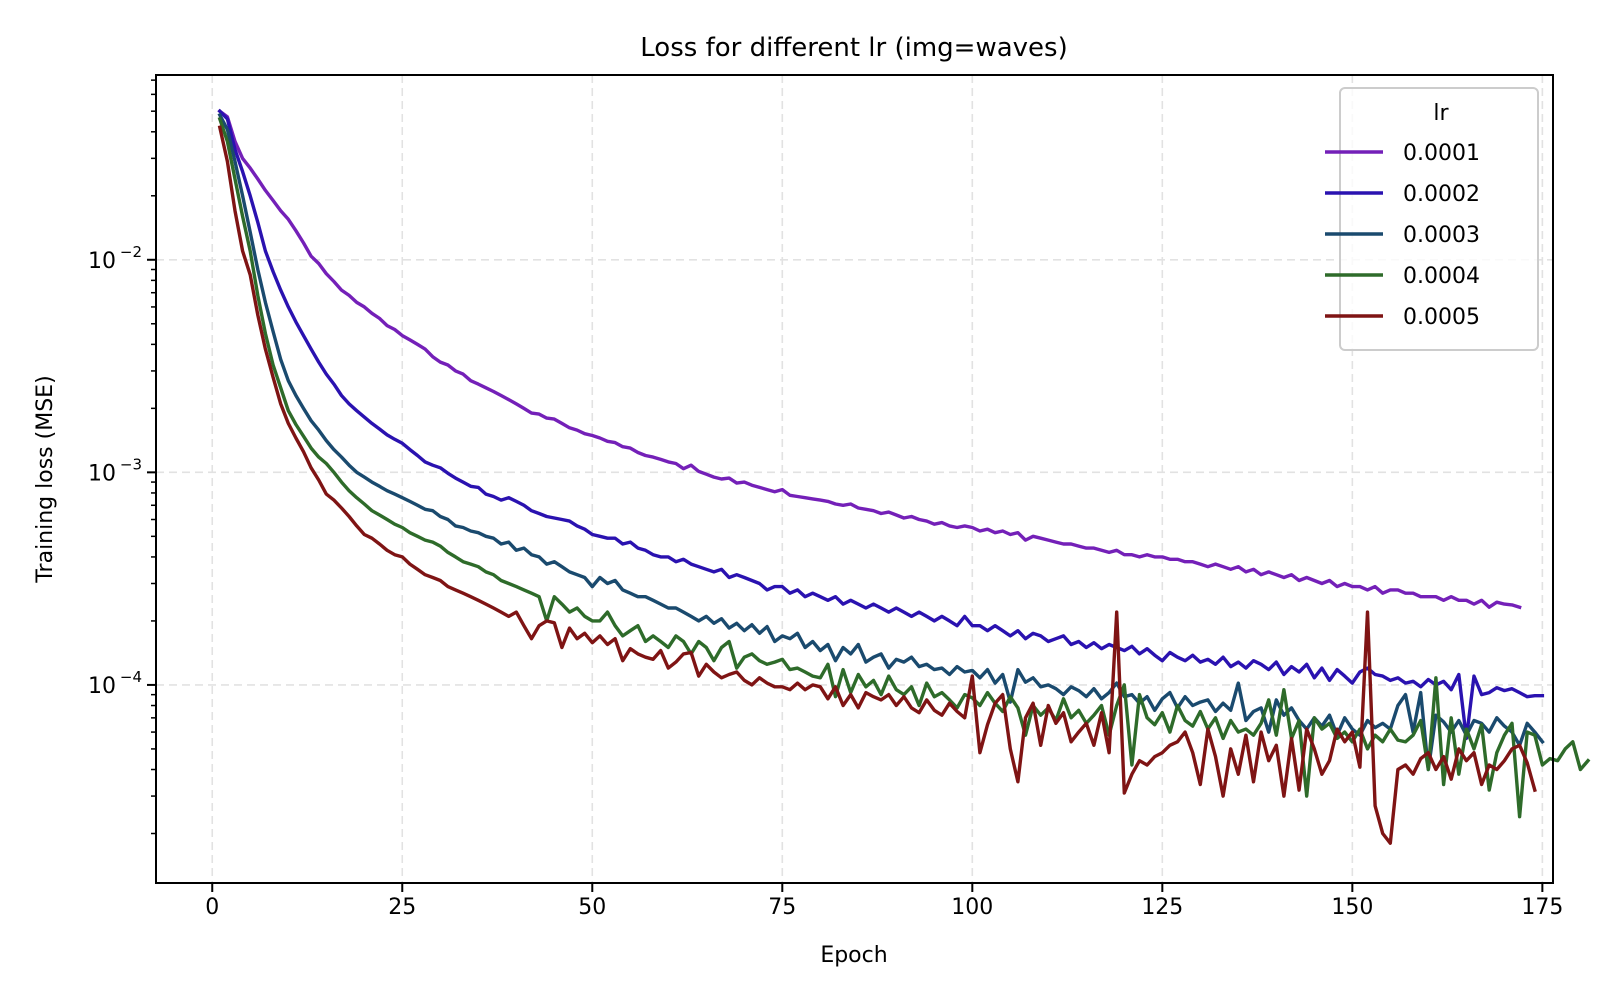 The width and height of the screenshot is (1600, 1000). Describe the element at coordinates (1441, 317) in the screenshot. I see `legend-label: 0.0005` at that location.